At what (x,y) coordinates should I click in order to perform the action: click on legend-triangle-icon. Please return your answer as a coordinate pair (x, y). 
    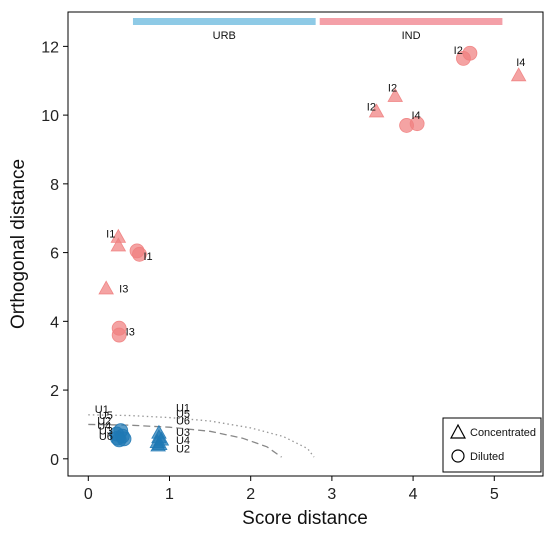
    Looking at the image, I should click on (458, 431).